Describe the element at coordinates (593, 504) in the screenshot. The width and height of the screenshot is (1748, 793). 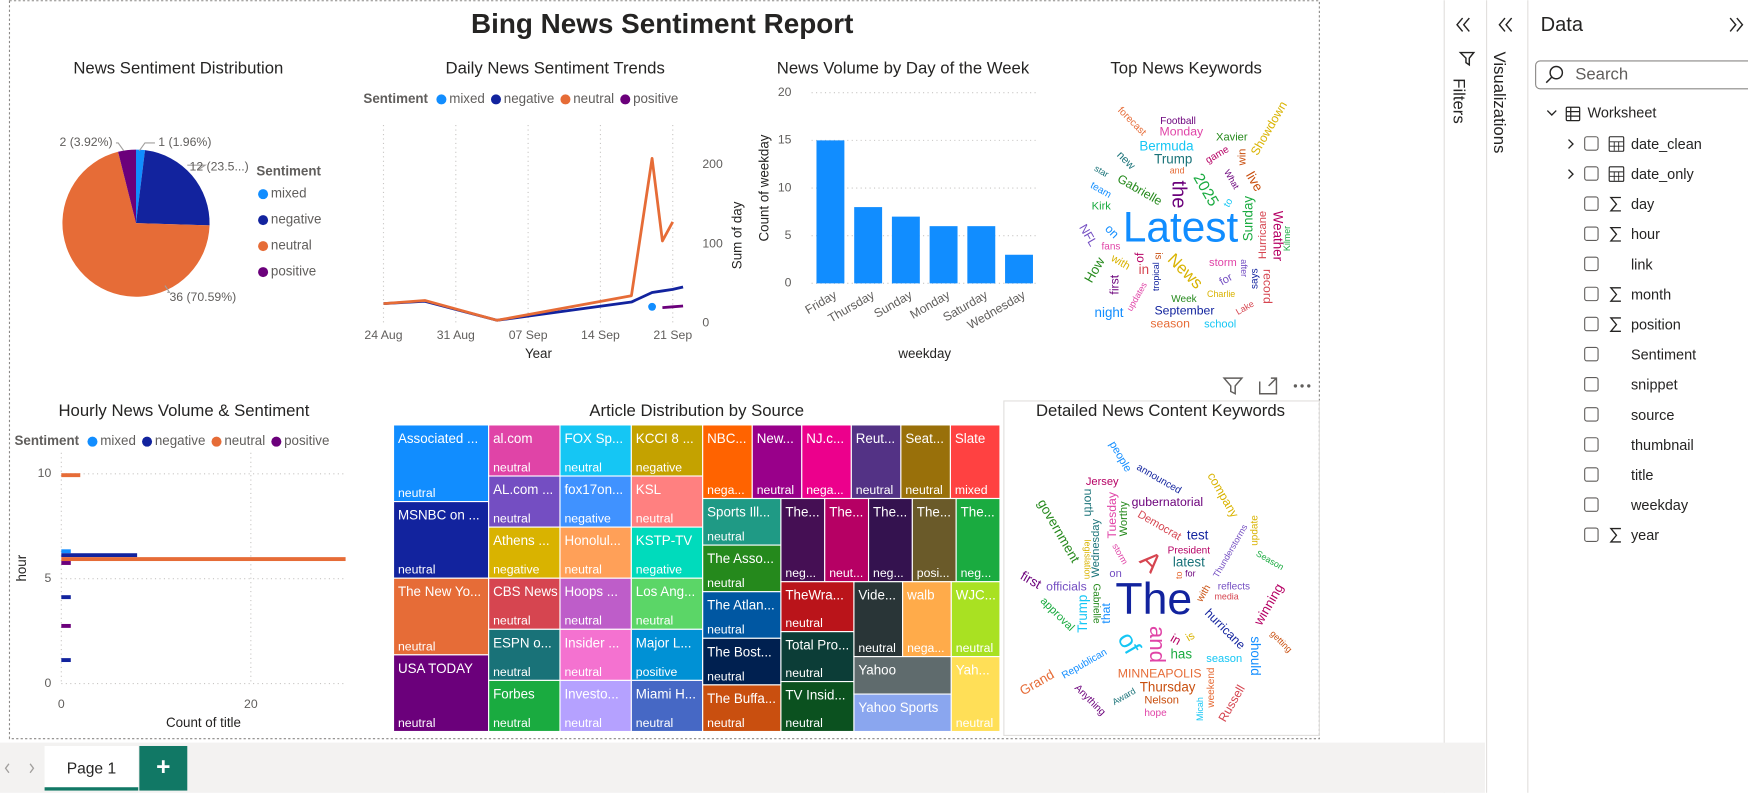
I see `tile-text: fox17on... negative` at that location.